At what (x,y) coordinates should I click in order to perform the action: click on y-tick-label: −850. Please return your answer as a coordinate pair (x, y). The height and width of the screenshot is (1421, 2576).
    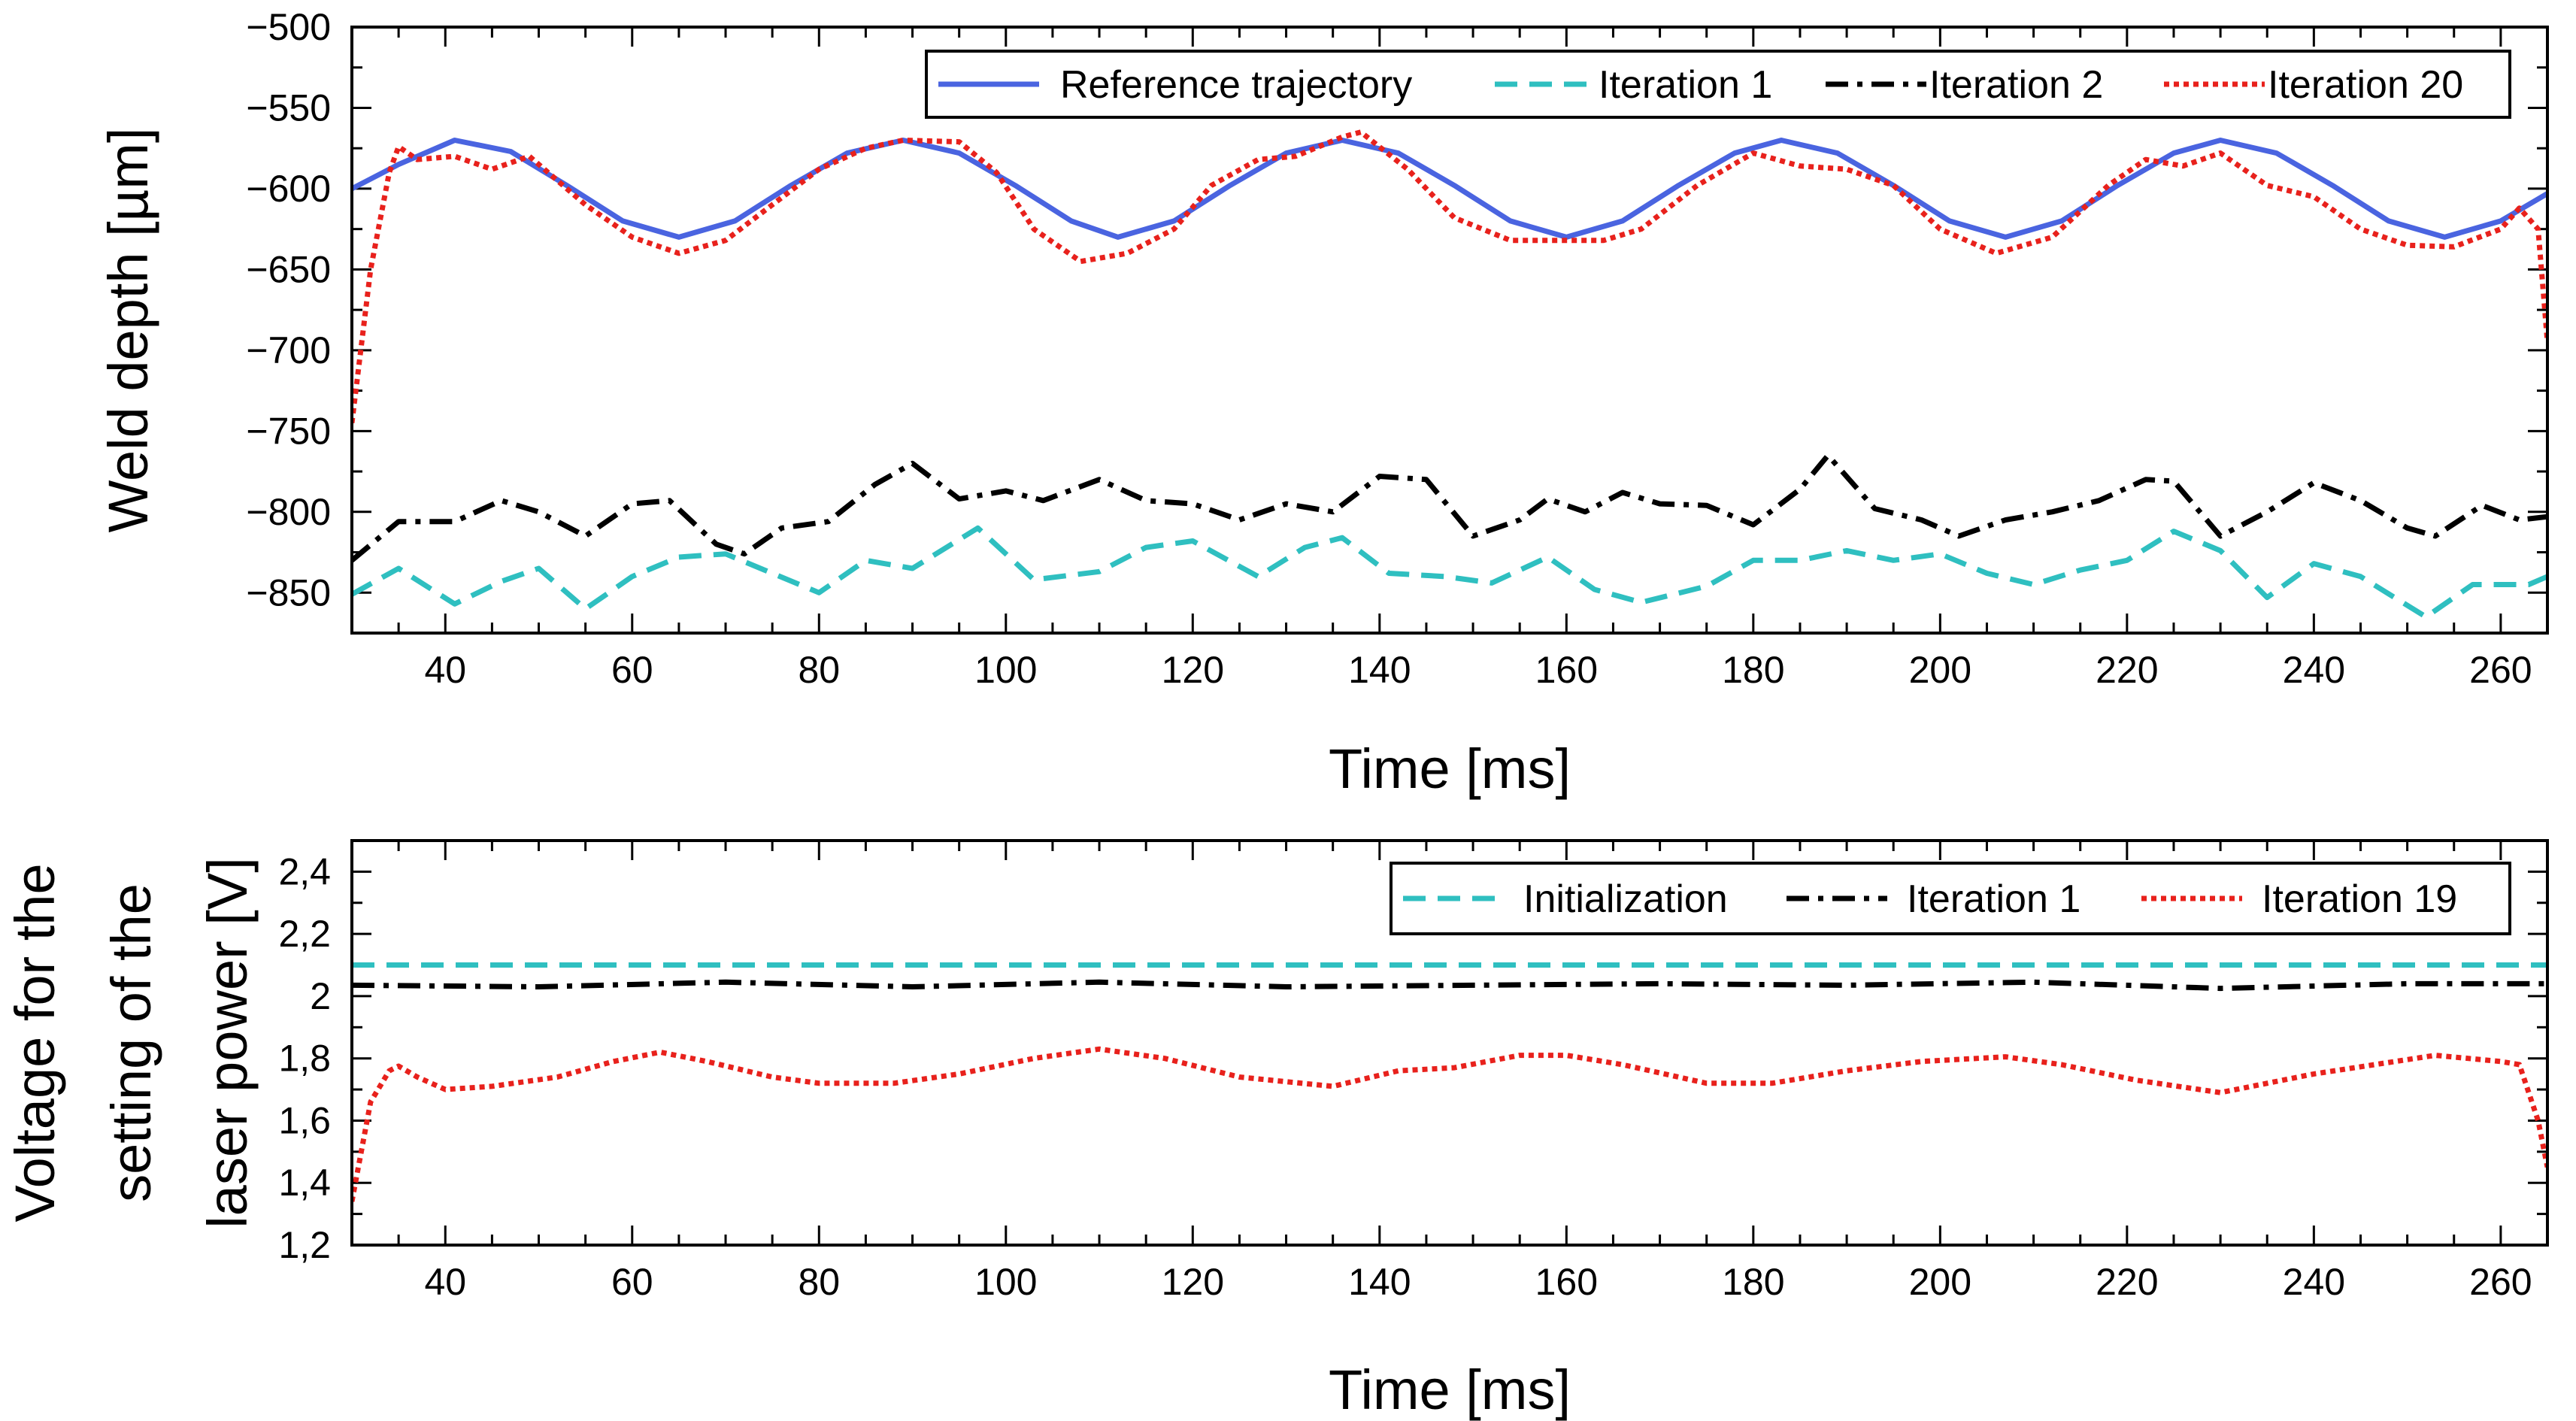
    Looking at the image, I should click on (288, 592).